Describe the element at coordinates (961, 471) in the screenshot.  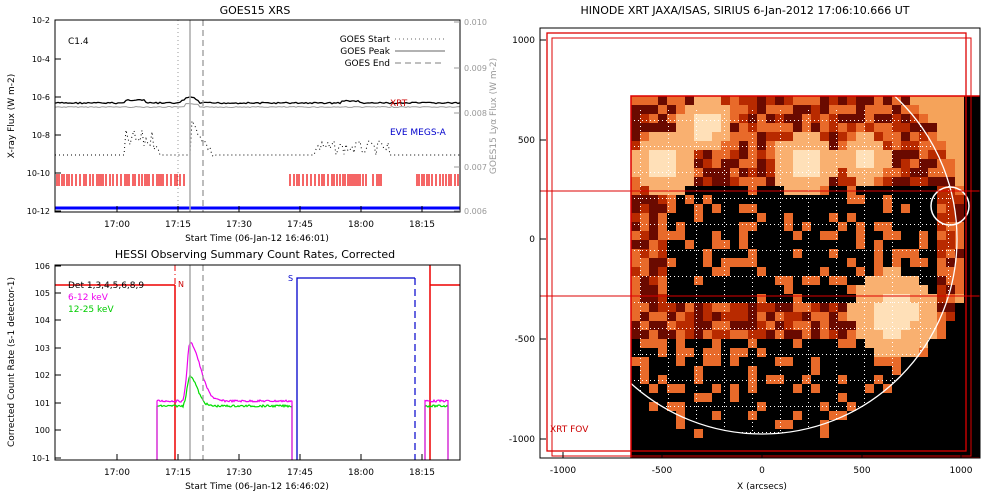
I see `xrt-x-tick-label: 1000` at that location.